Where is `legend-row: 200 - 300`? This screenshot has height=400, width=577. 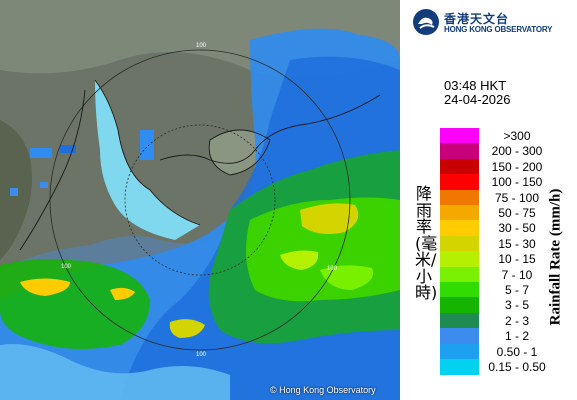 legend-row: 200 - 300 is located at coordinates (508, 151).